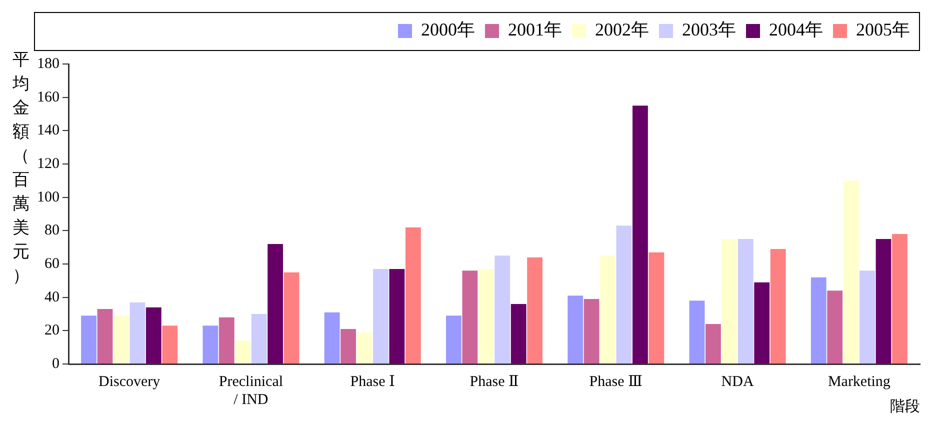  Describe the element at coordinates (448, 30) in the screenshot. I see `legend-label: 2000年` at that location.